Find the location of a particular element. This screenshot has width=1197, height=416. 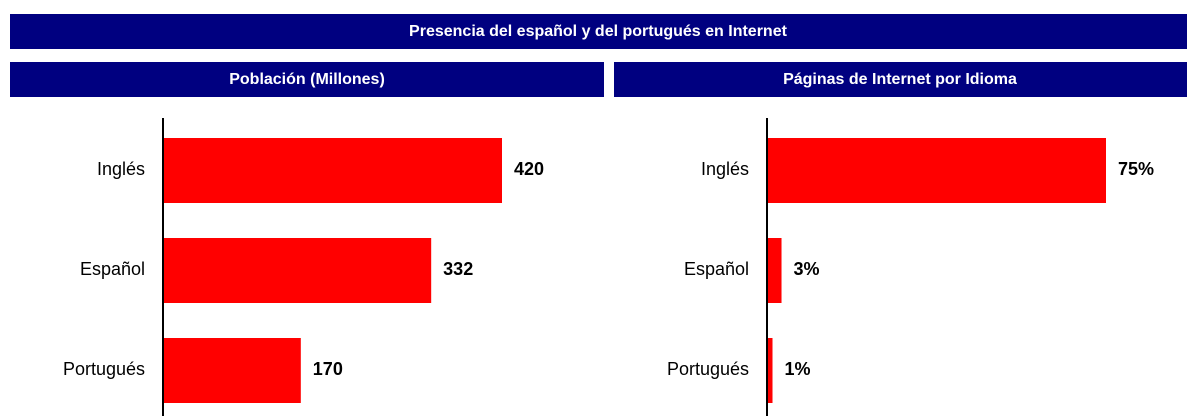

value-label: 420 is located at coordinates (529, 169).